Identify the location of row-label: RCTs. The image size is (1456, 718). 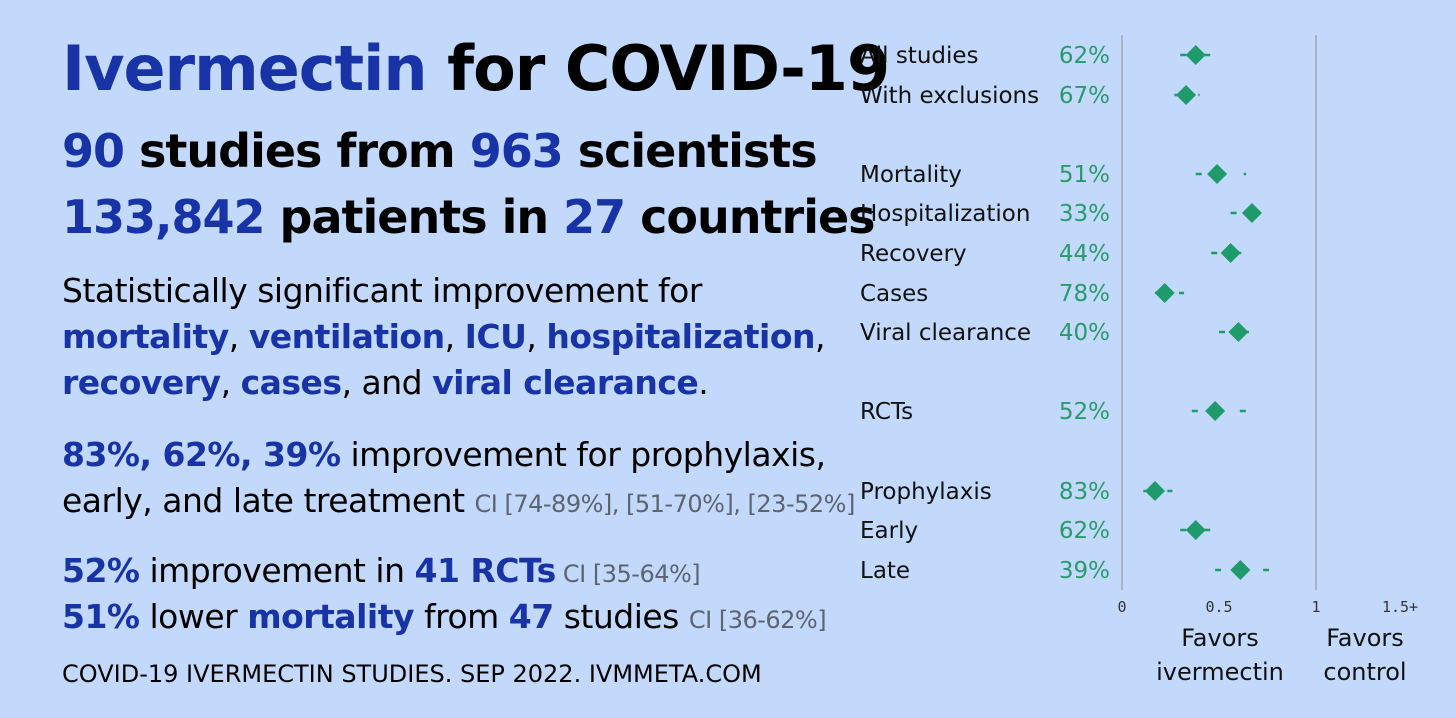
(886, 412).